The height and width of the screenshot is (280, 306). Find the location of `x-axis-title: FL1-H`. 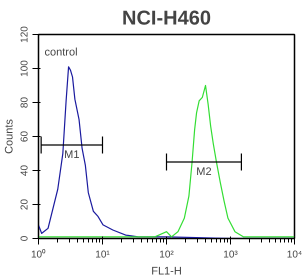

x-axis-title: FL1-H is located at coordinates (166, 272).